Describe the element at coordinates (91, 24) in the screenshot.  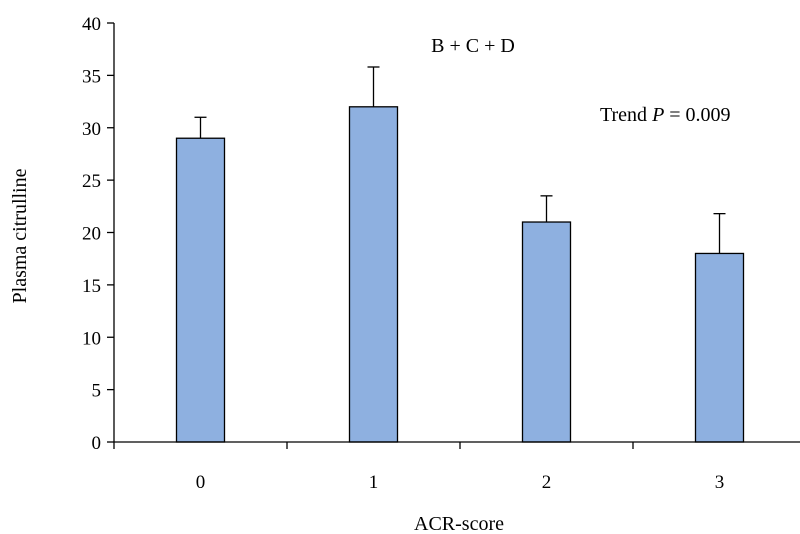
I see `y-tick-label: 40` at that location.